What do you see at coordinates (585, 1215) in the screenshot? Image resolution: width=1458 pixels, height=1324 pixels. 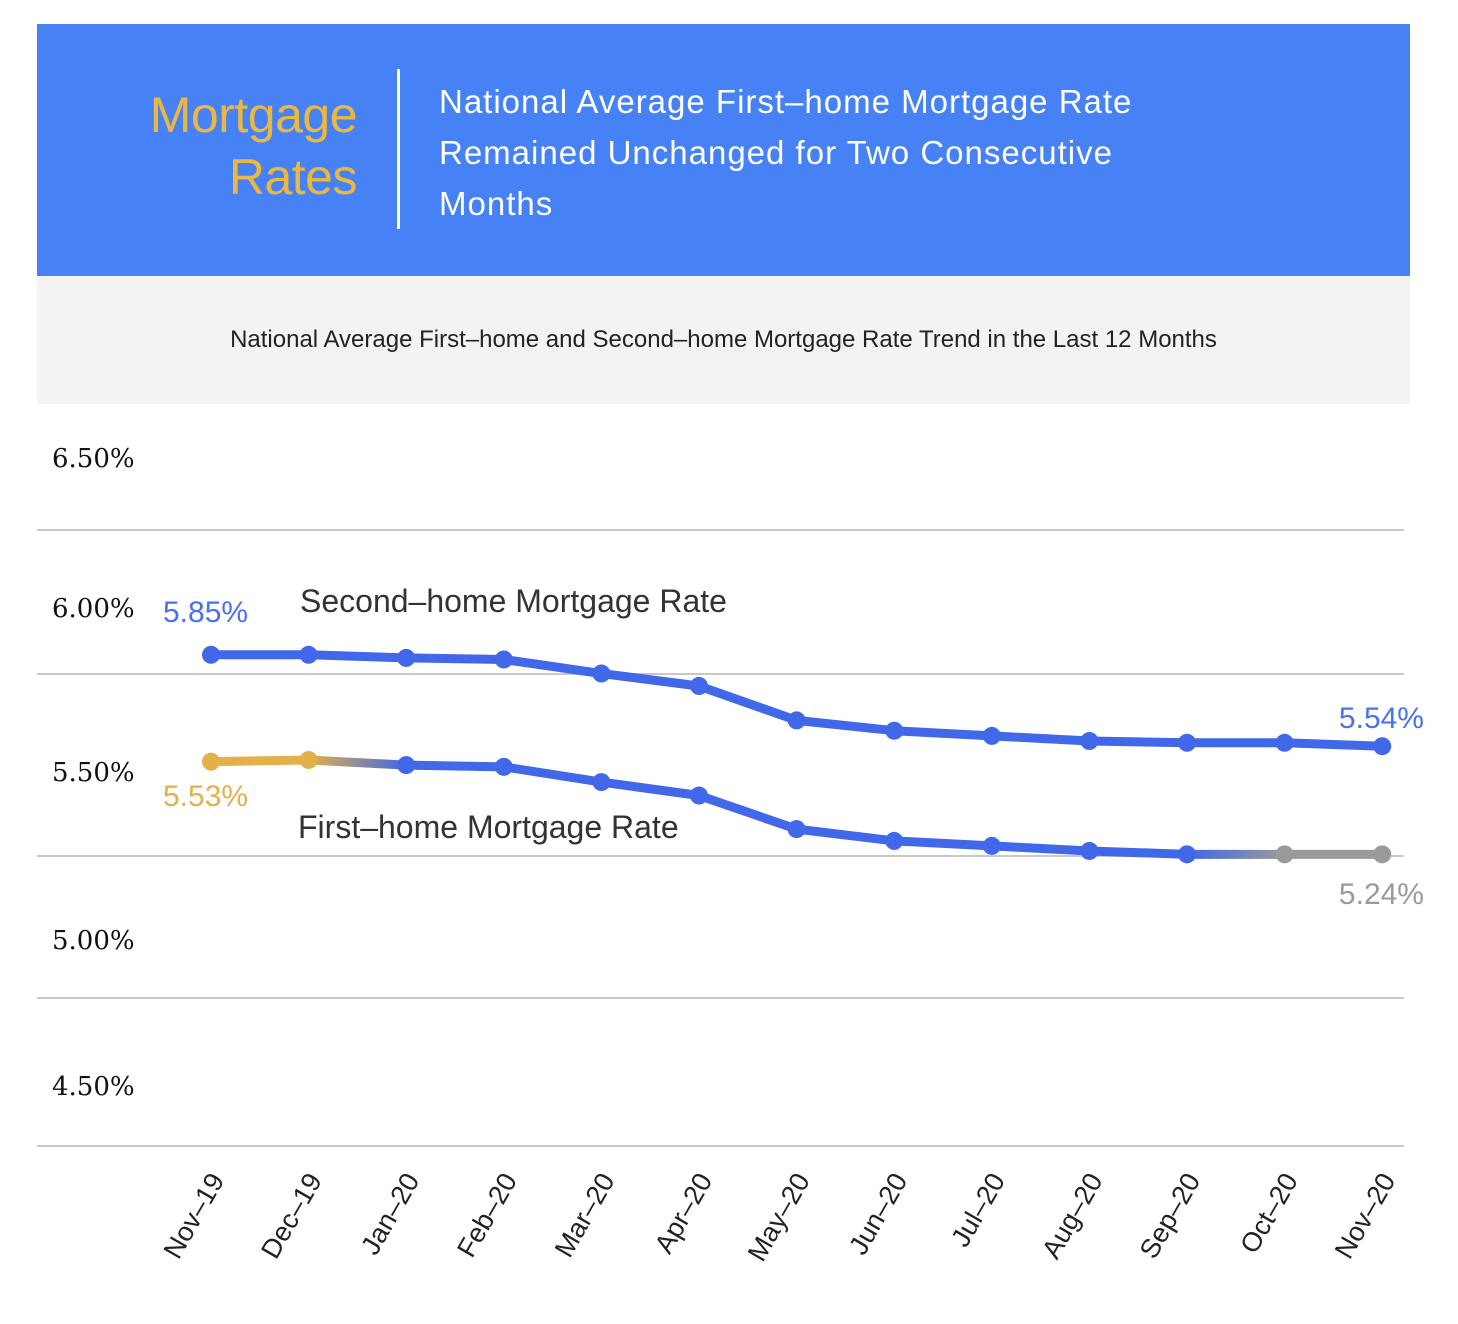 I see `x-tick-label: Mar–20` at bounding box center [585, 1215].